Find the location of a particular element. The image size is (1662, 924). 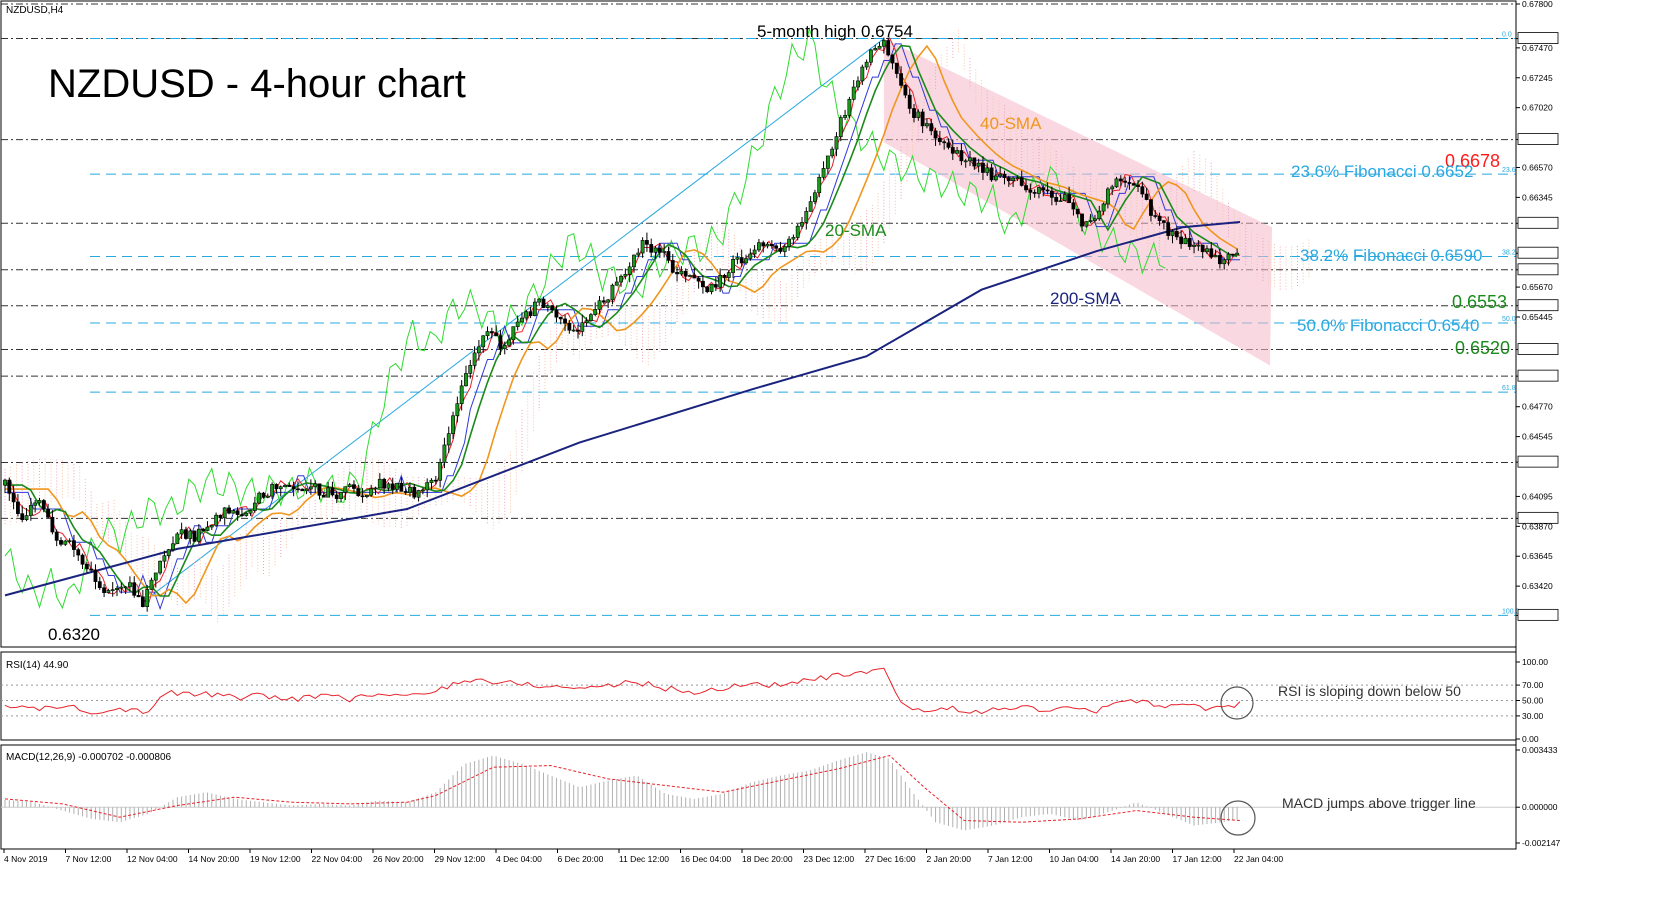

macd-axis-label: -0.002147 is located at coordinates (1541, 843).